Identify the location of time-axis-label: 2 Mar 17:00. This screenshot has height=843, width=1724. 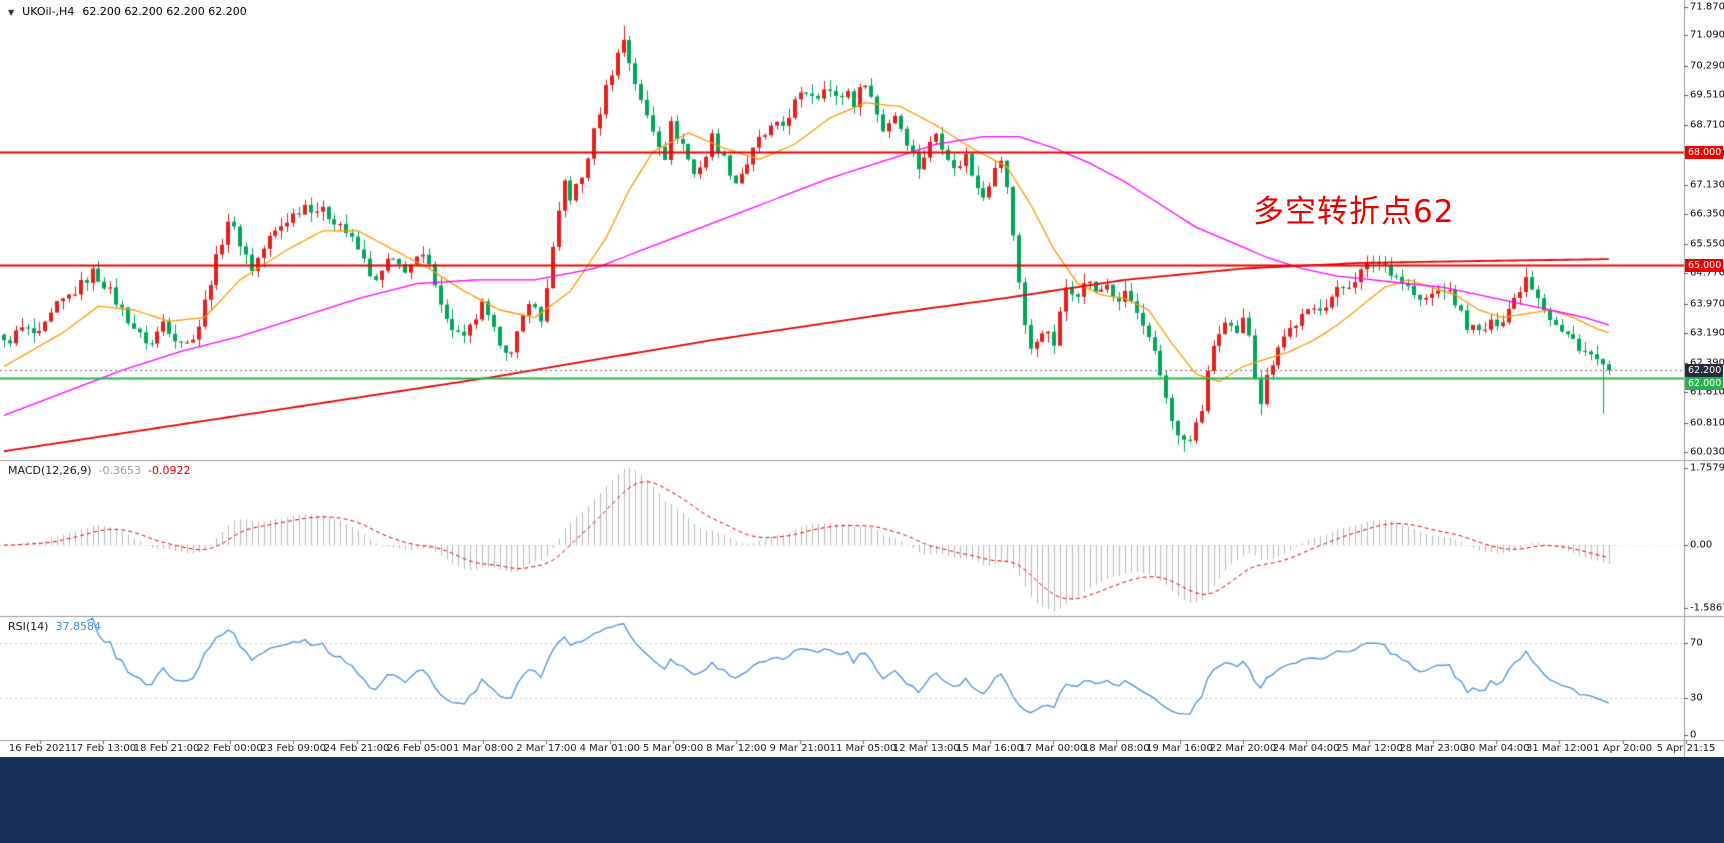
(546, 748).